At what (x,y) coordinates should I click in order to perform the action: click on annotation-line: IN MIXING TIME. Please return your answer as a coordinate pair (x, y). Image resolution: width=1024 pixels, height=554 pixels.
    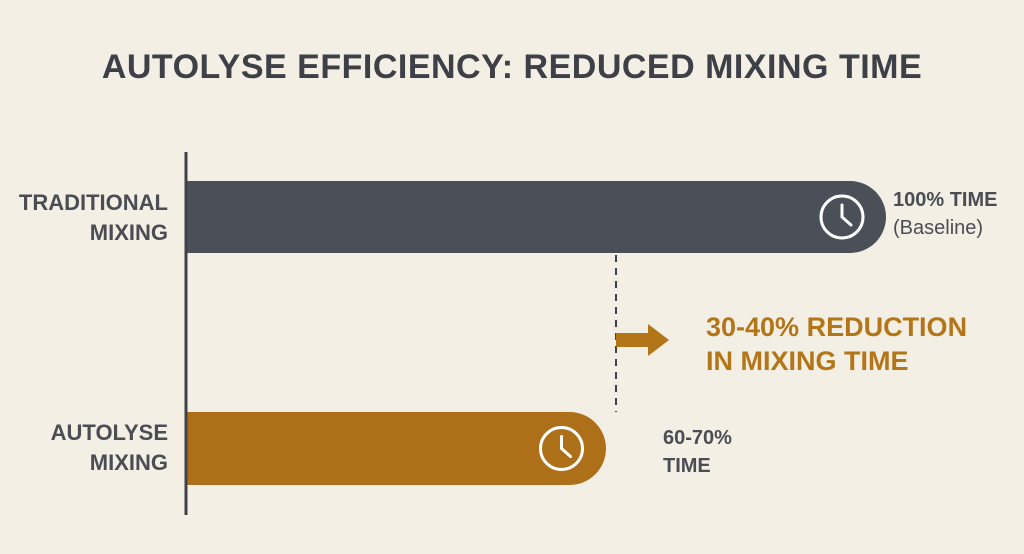
    Looking at the image, I should click on (807, 361).